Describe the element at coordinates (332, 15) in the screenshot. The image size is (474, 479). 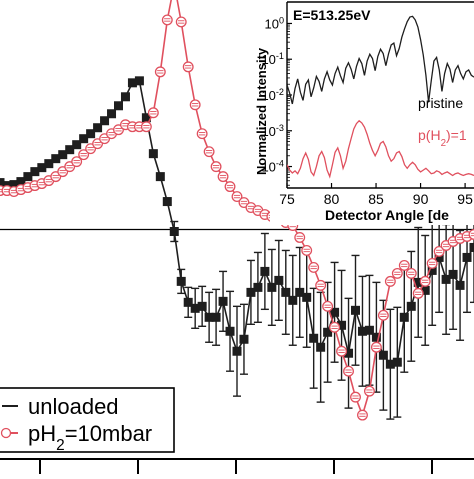
I see `inset-energy-annotation: E=513.25eV` at that location.